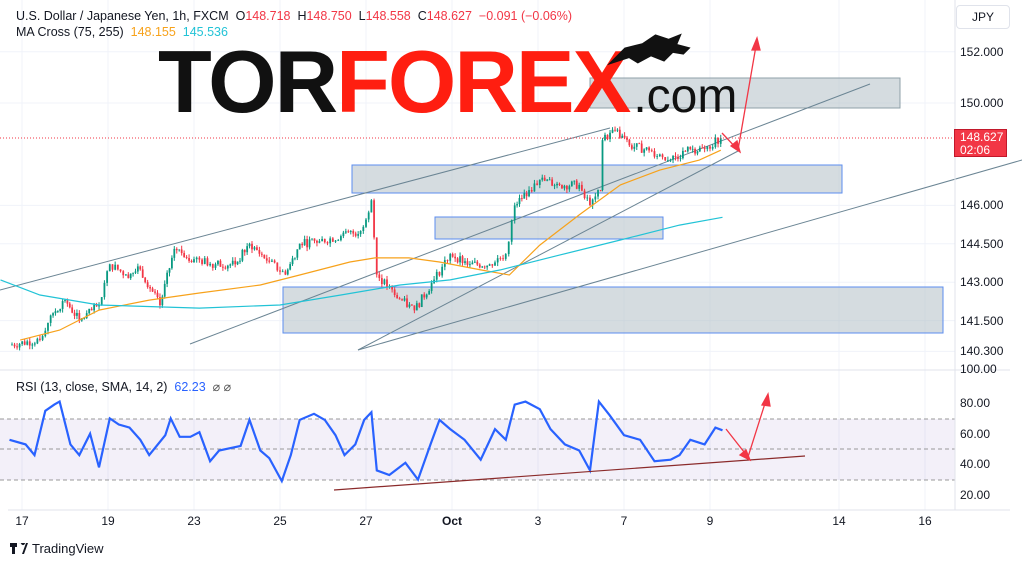  I want to click on low-value: 148.558, so click(388, 16).